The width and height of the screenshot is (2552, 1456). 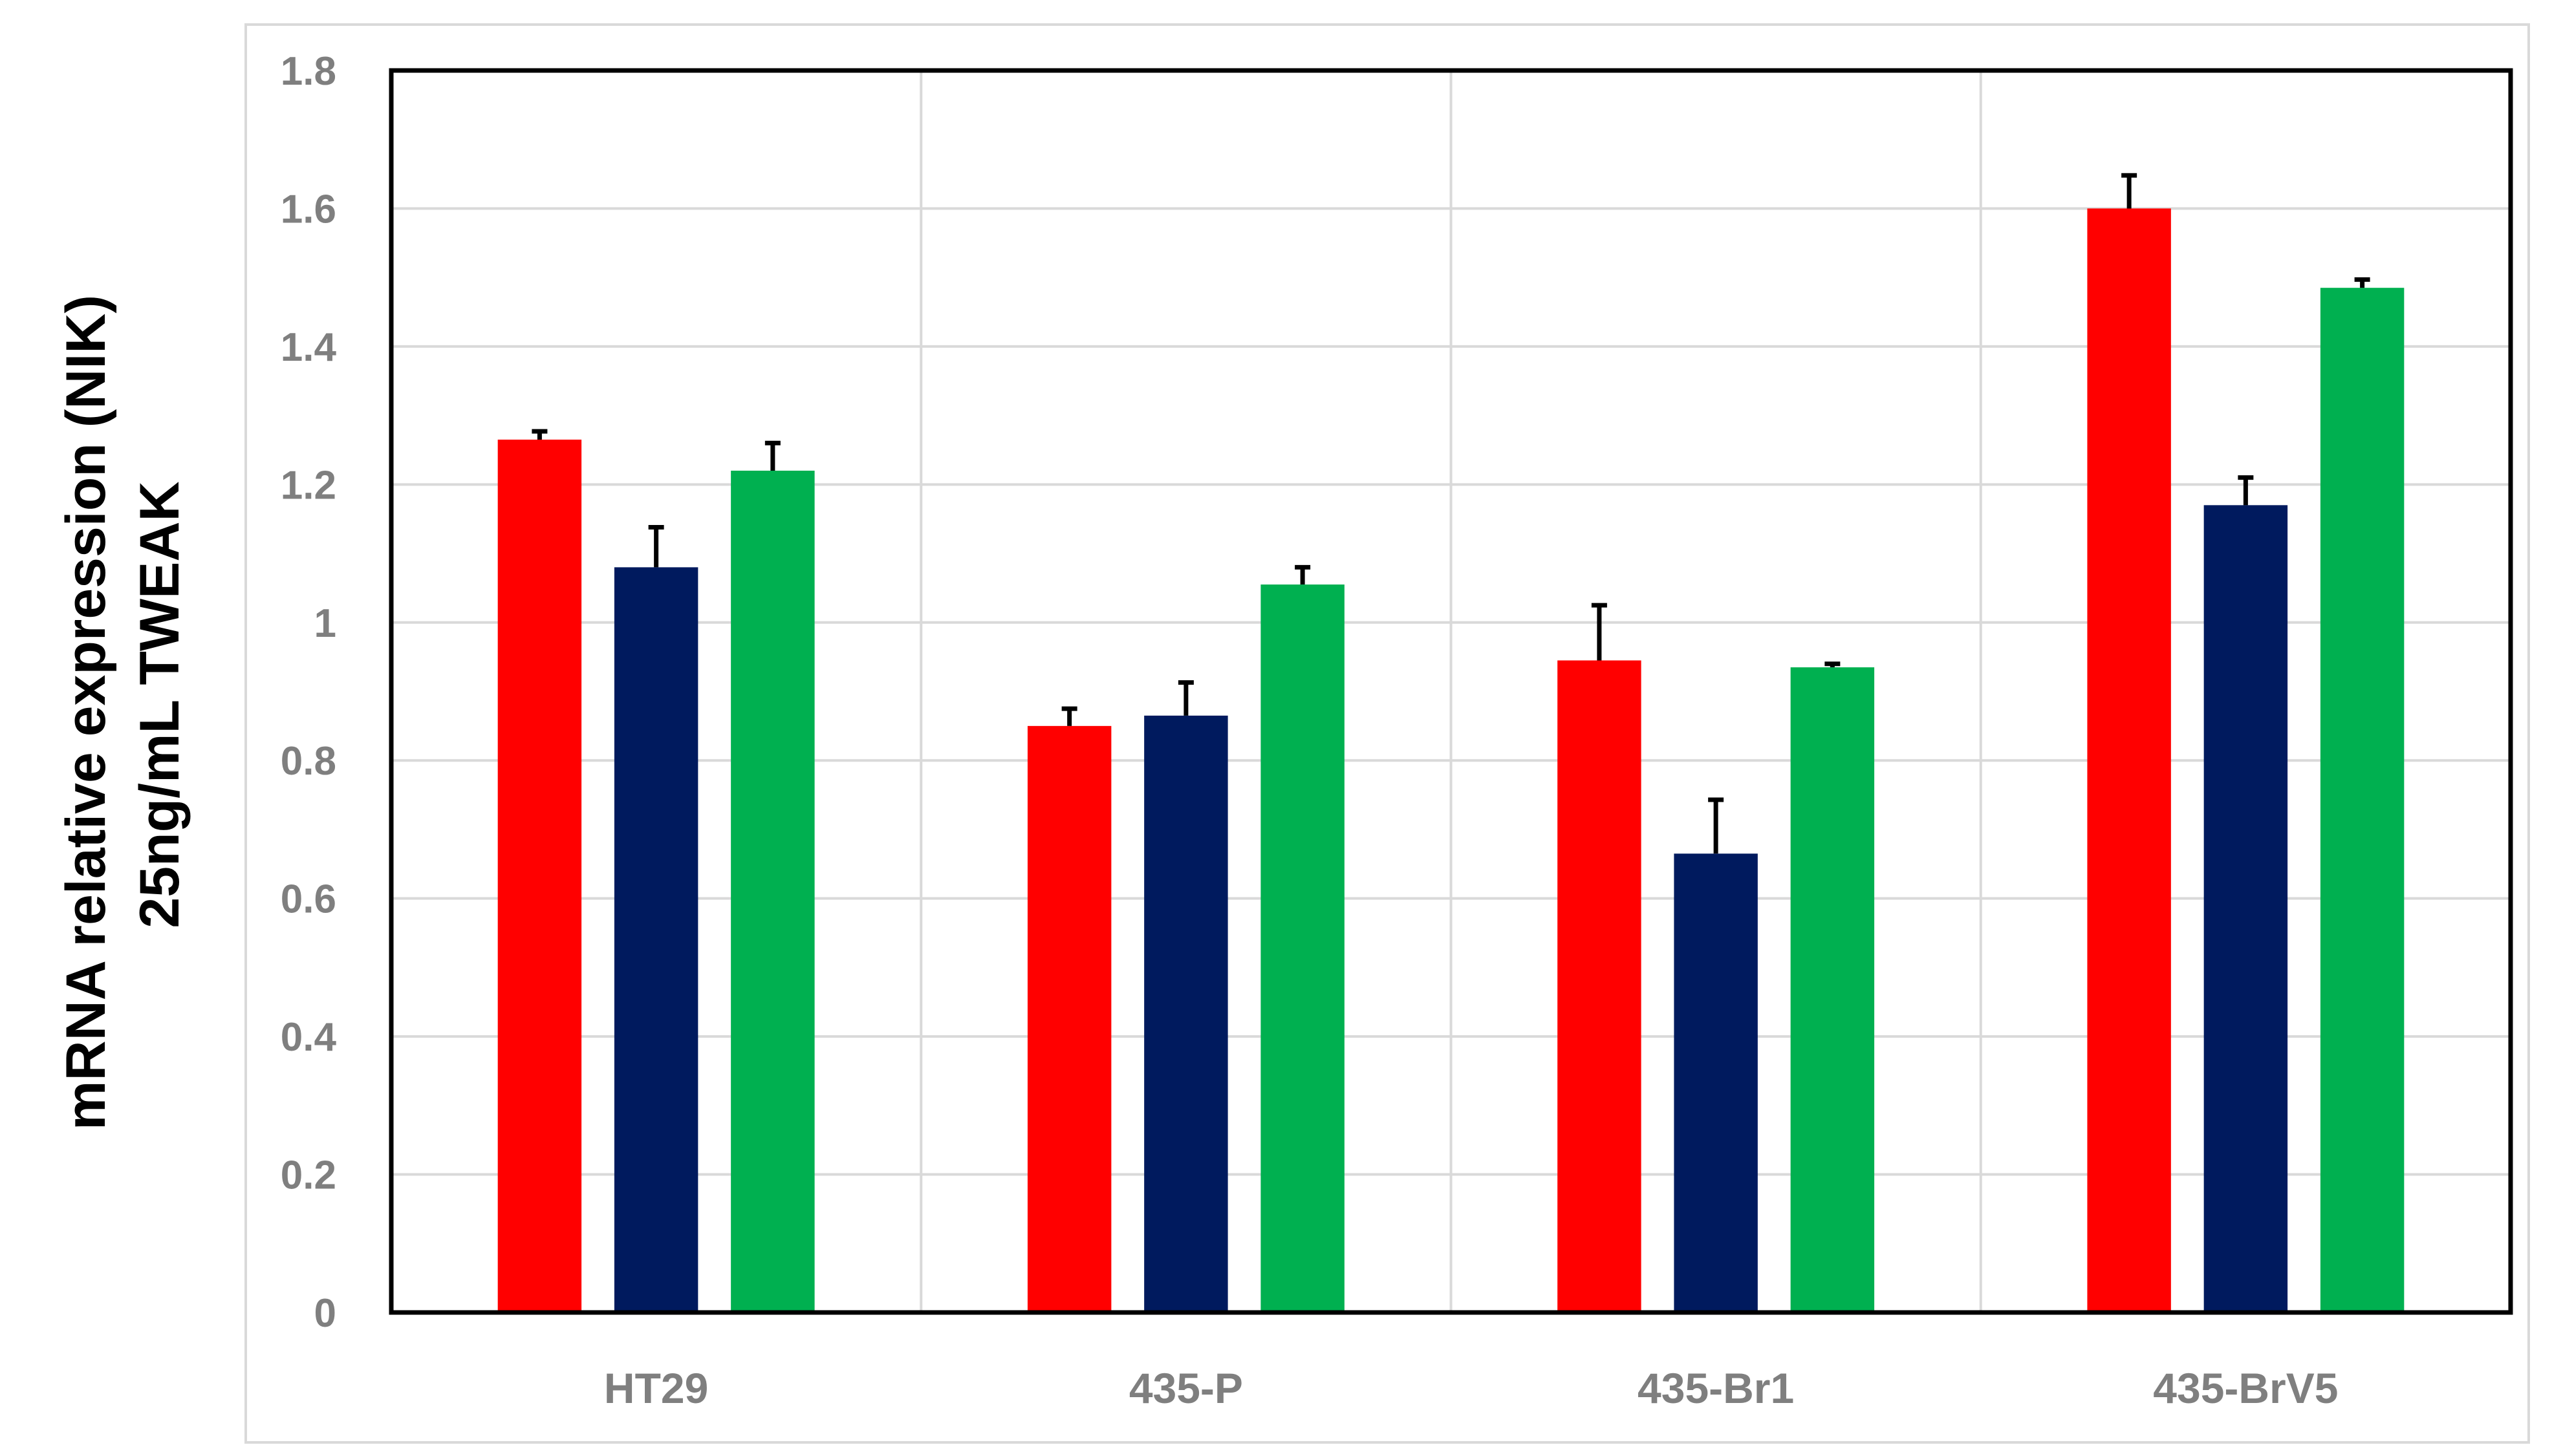 What do you see at coordinates (160, 704) in the screenshot?
I see `y-axis-title-line-2: 25ng/mL TWEAK` at bounding box center [160, 704].